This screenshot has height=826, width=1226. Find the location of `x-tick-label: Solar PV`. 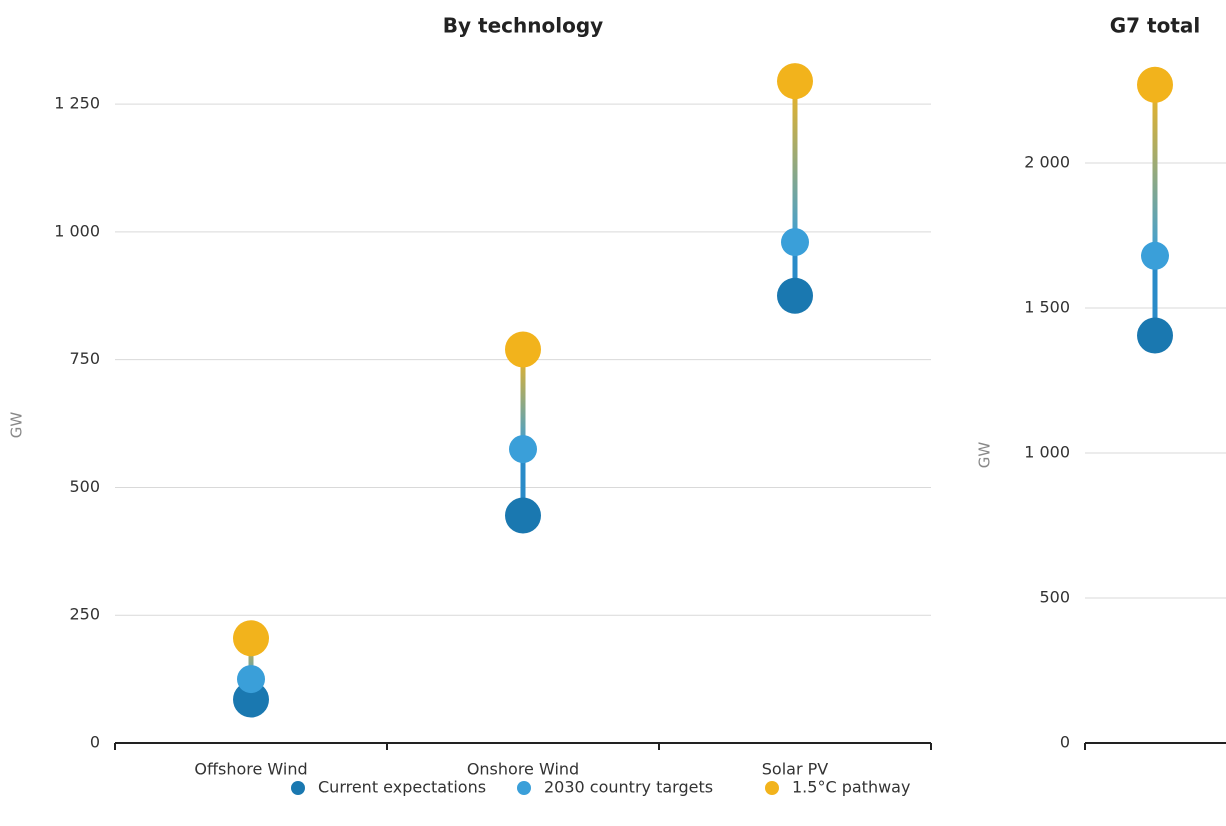

x-tick-label: Solar PV is located at coordinates (795, 769).